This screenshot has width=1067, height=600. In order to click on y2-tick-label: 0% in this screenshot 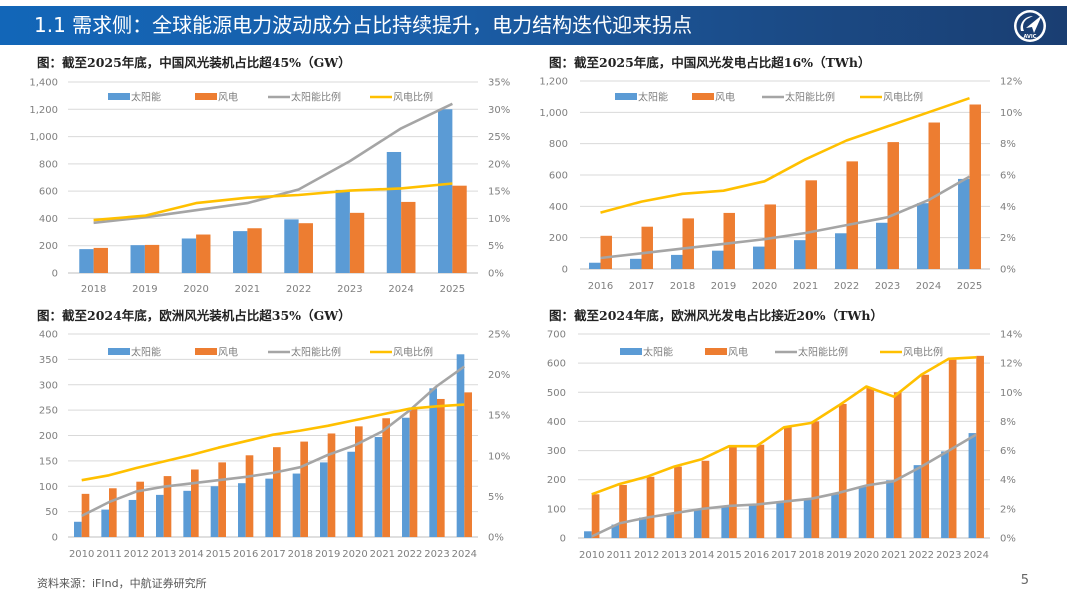, I will do `click(1008, 270)`.